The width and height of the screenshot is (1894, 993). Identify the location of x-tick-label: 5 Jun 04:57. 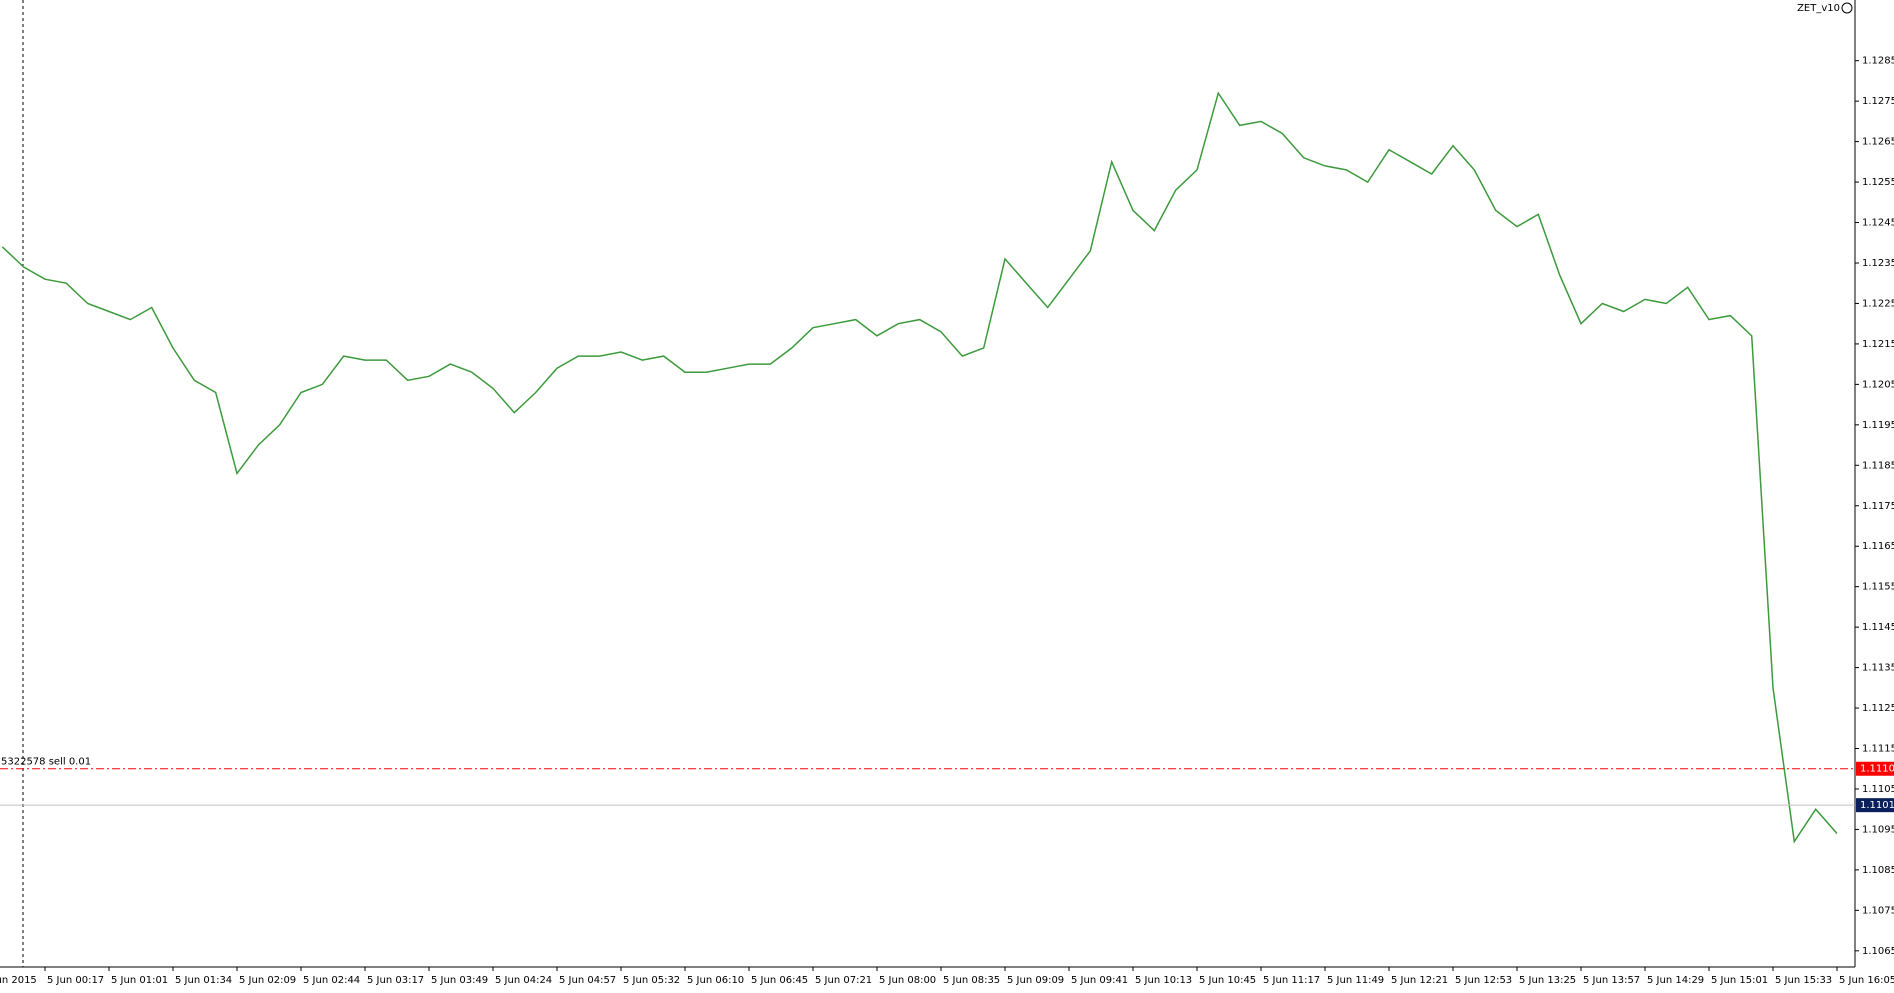
(587, 980).